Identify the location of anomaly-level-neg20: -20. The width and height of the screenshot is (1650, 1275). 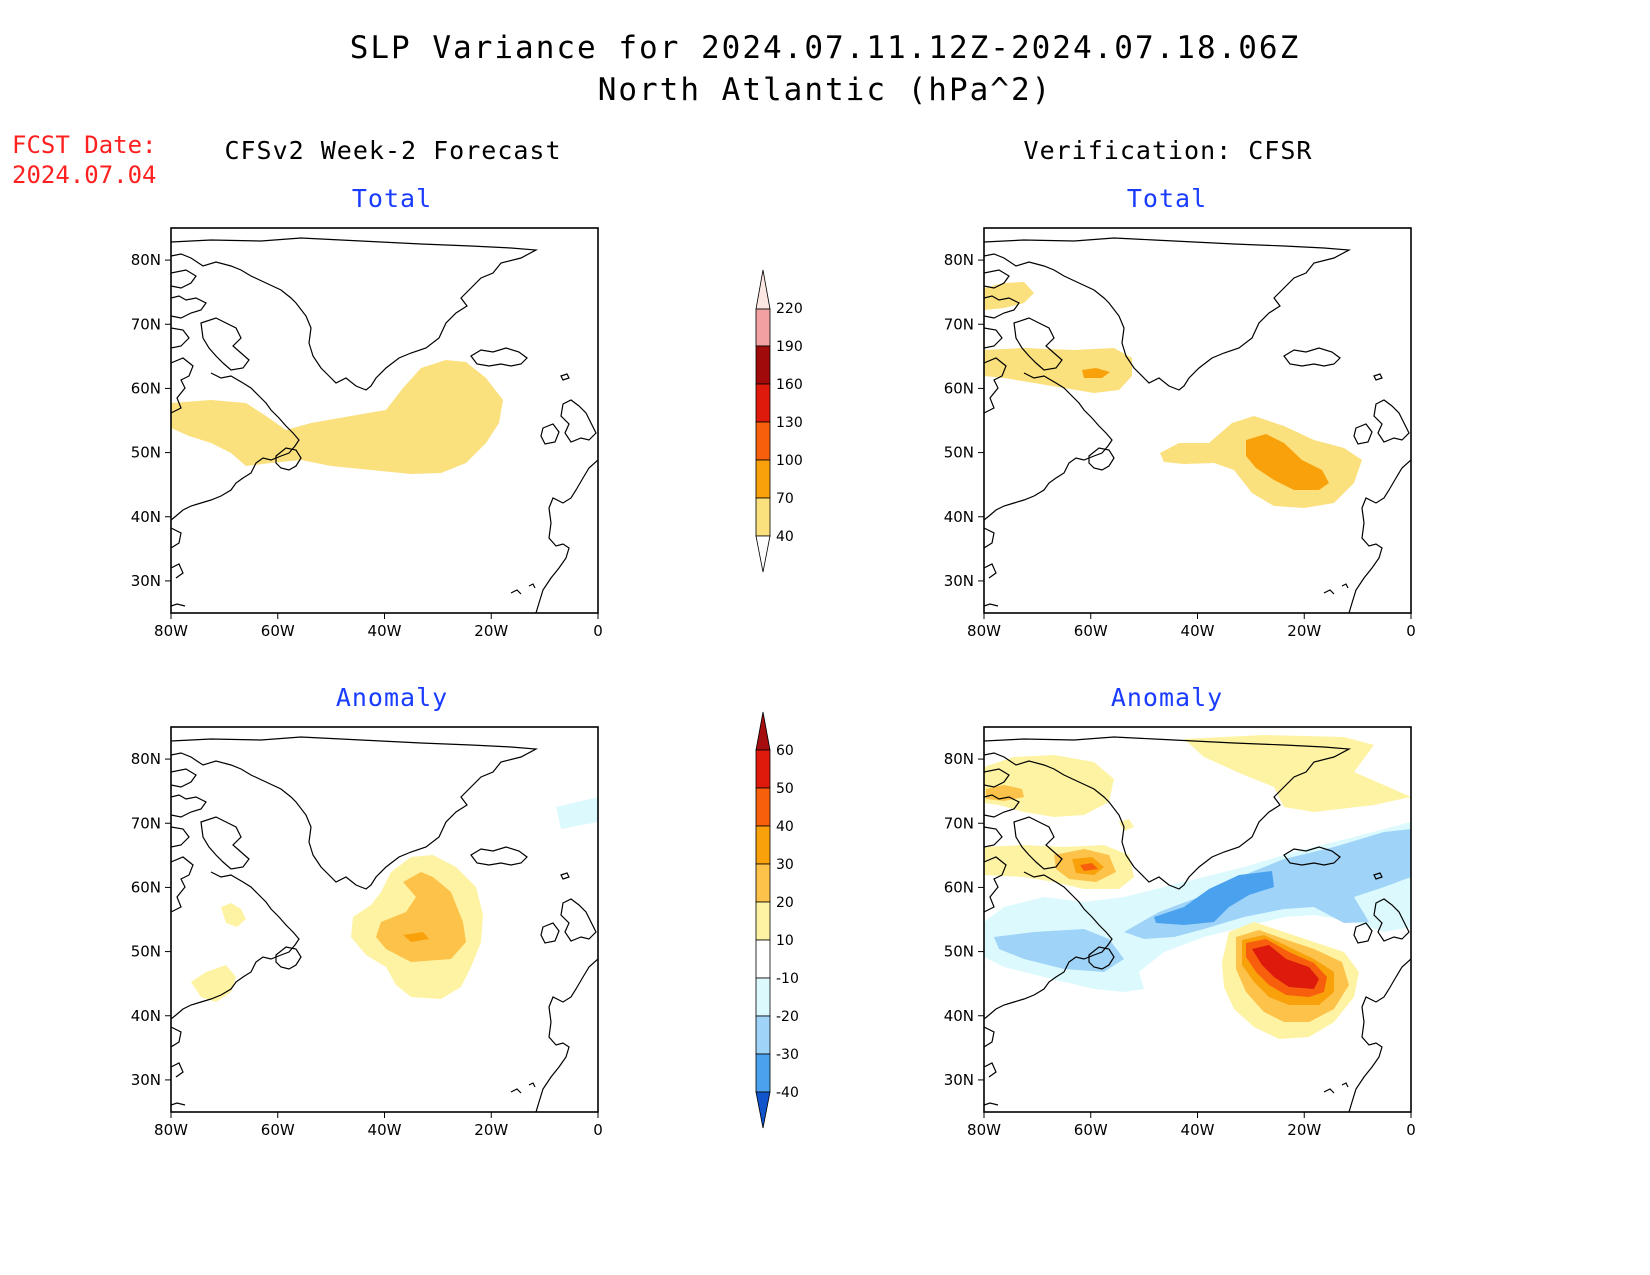
(787, 1017).